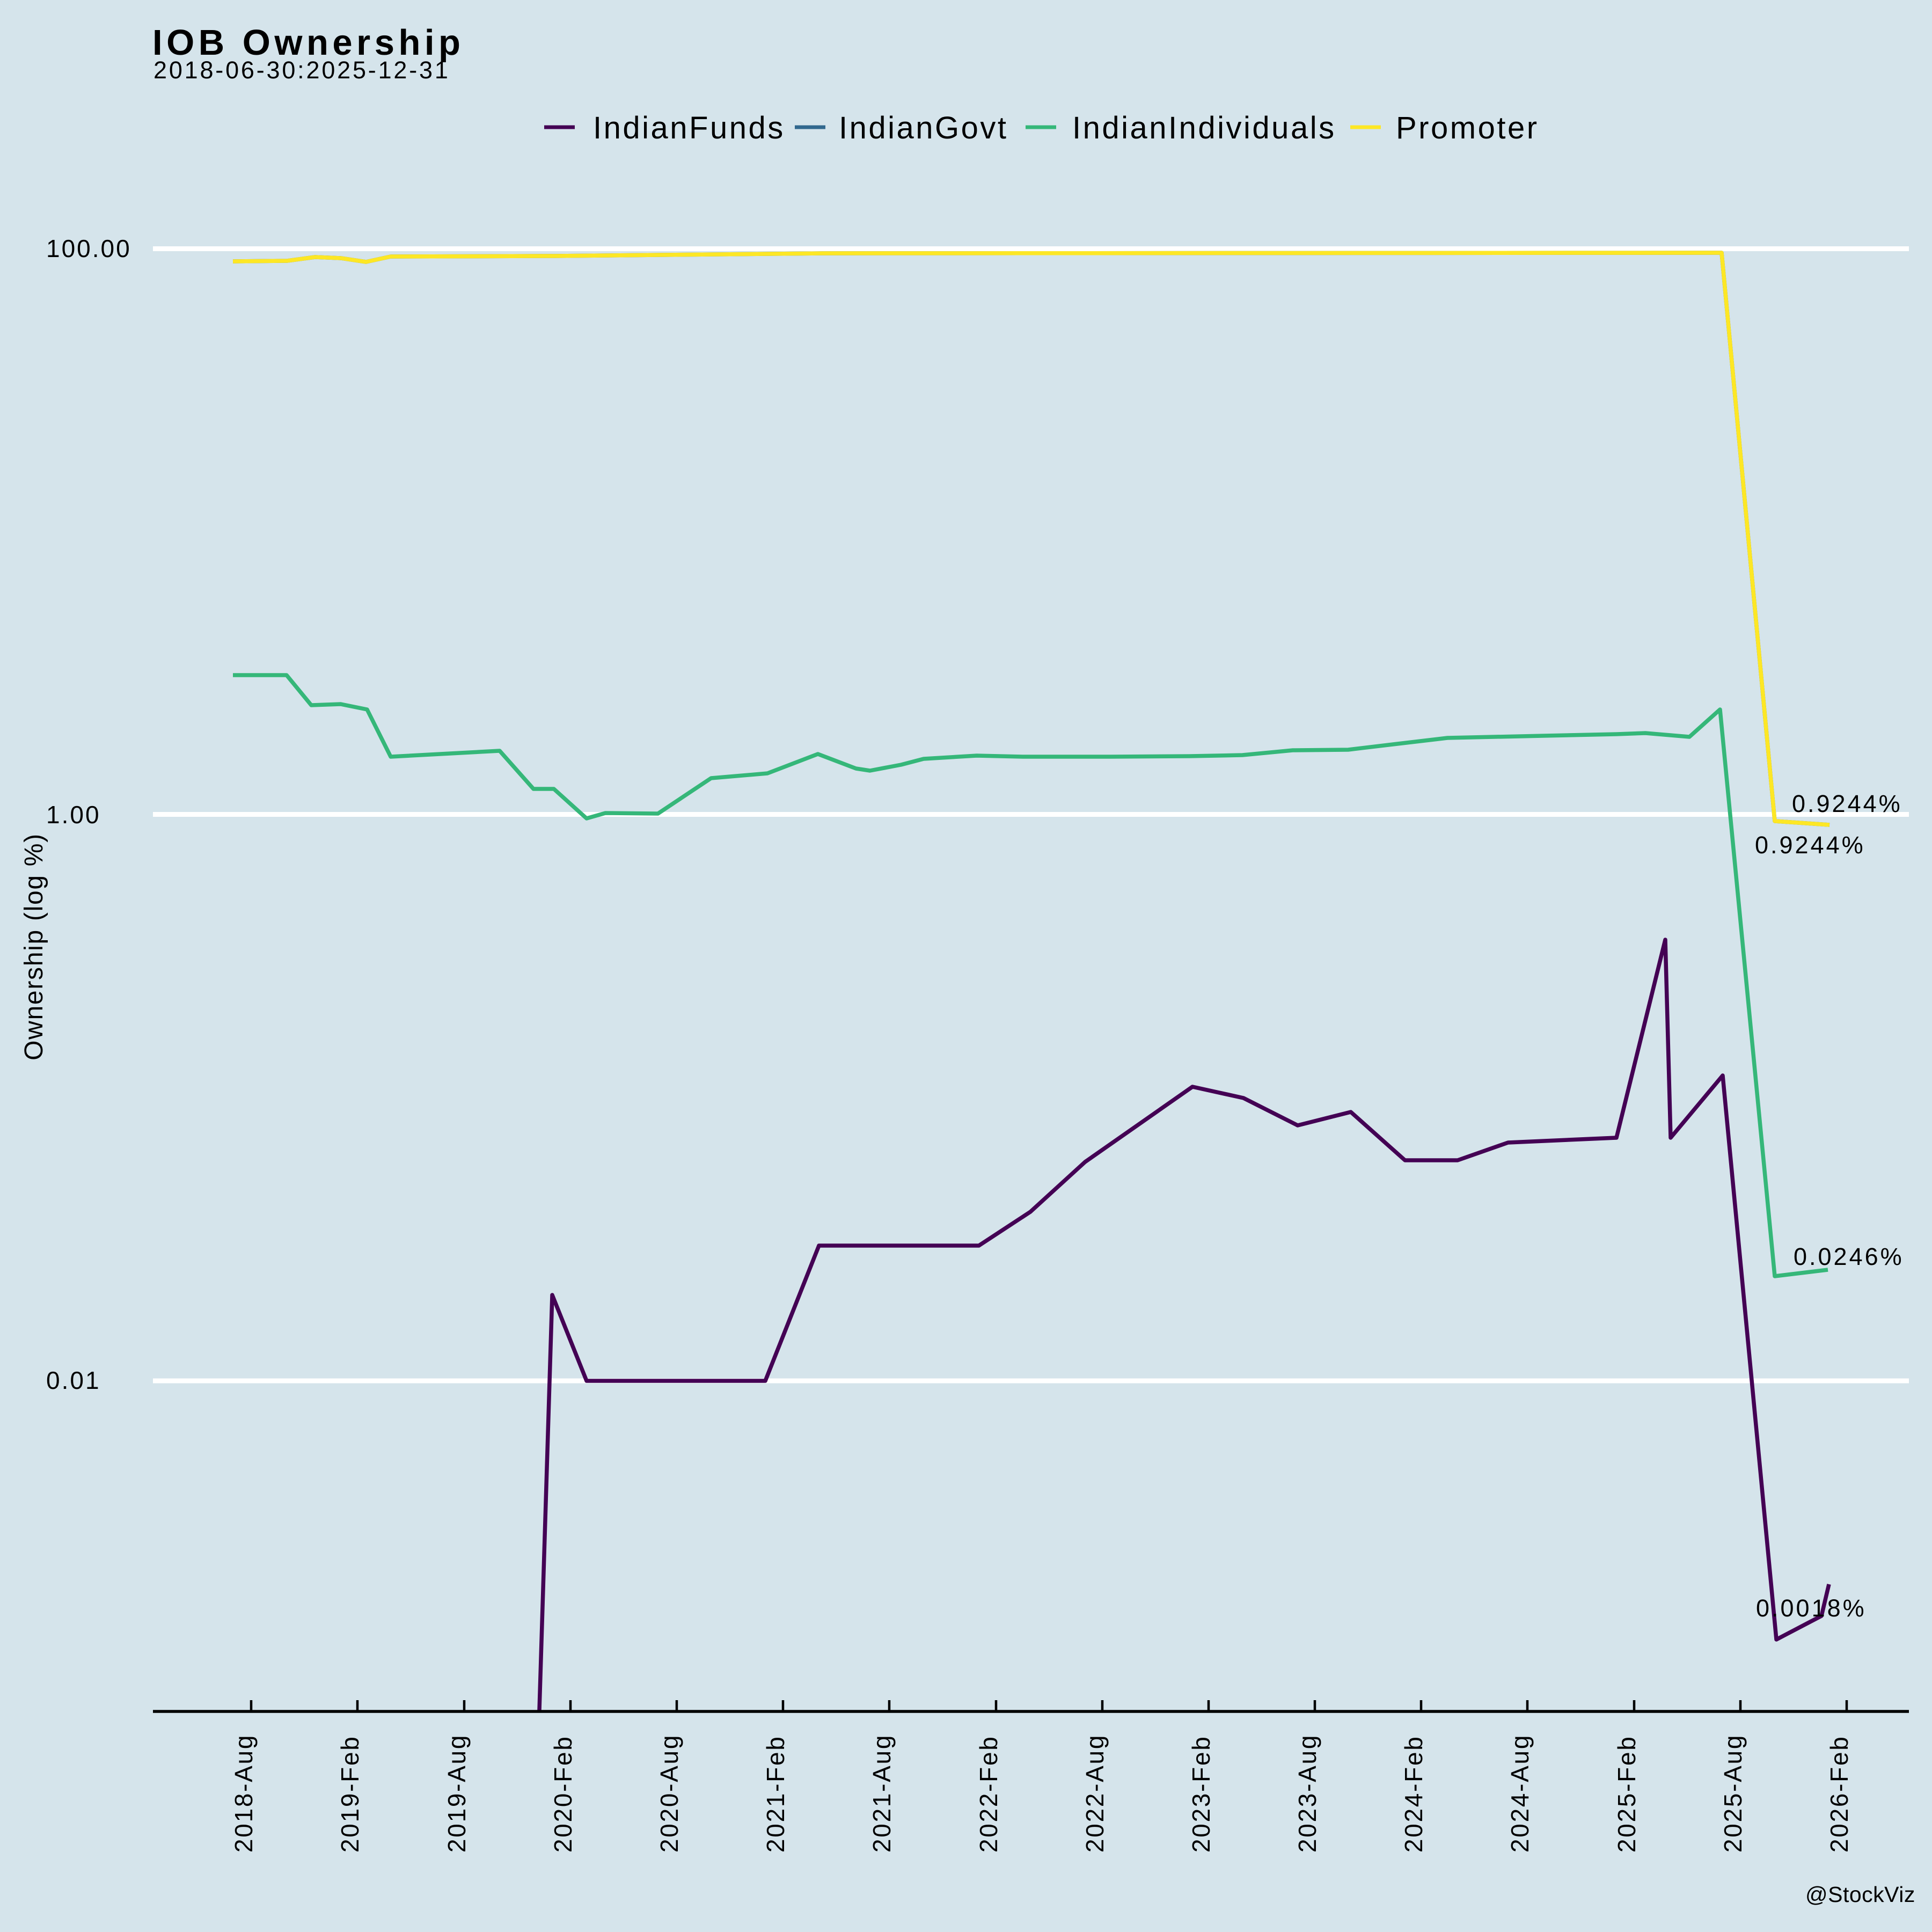 This screenshot has height=1932, width=1932. Describe the element at coordinates (563, 1794) in the screenshot. I see `svg-text: 2020-Feb` at that location.